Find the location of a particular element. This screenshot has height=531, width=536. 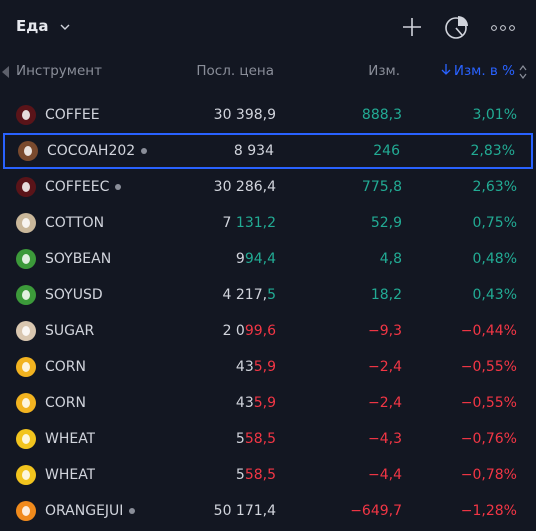

watchlist-row: COTTON 7 131,2 52,9 0,75% is located at coordinates (268, 223).